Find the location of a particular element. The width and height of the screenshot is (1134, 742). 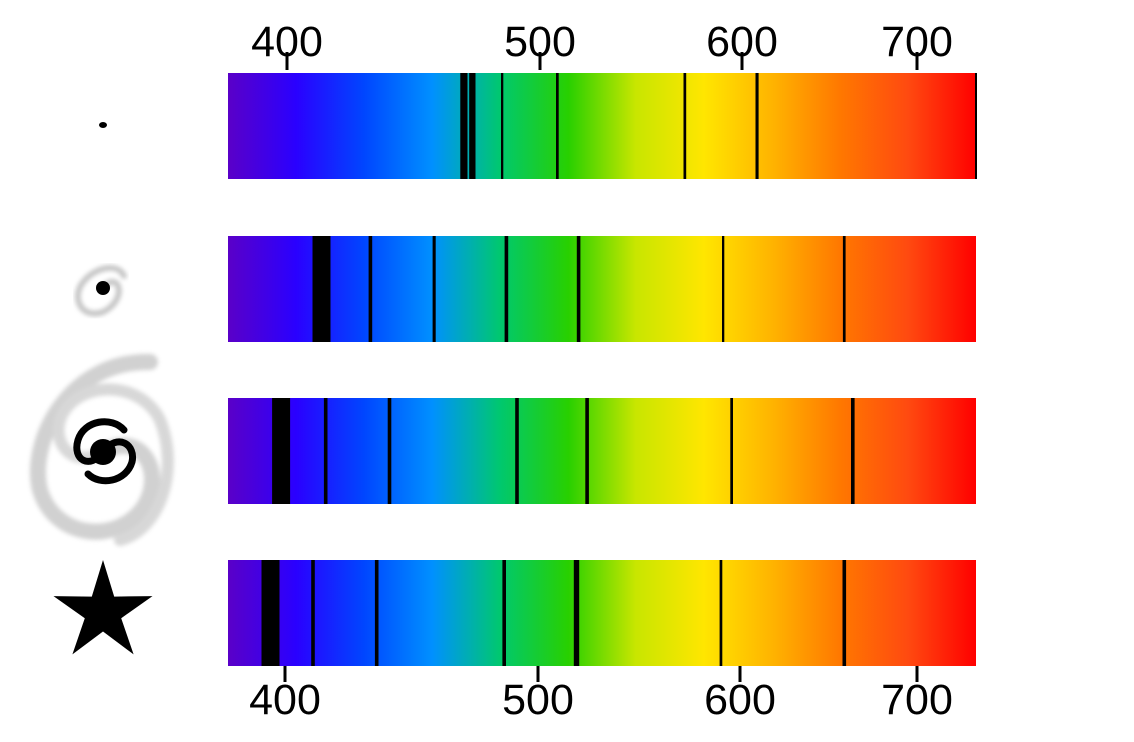

small-spiral-galaxy-icon is located at coordinates (100, 290).